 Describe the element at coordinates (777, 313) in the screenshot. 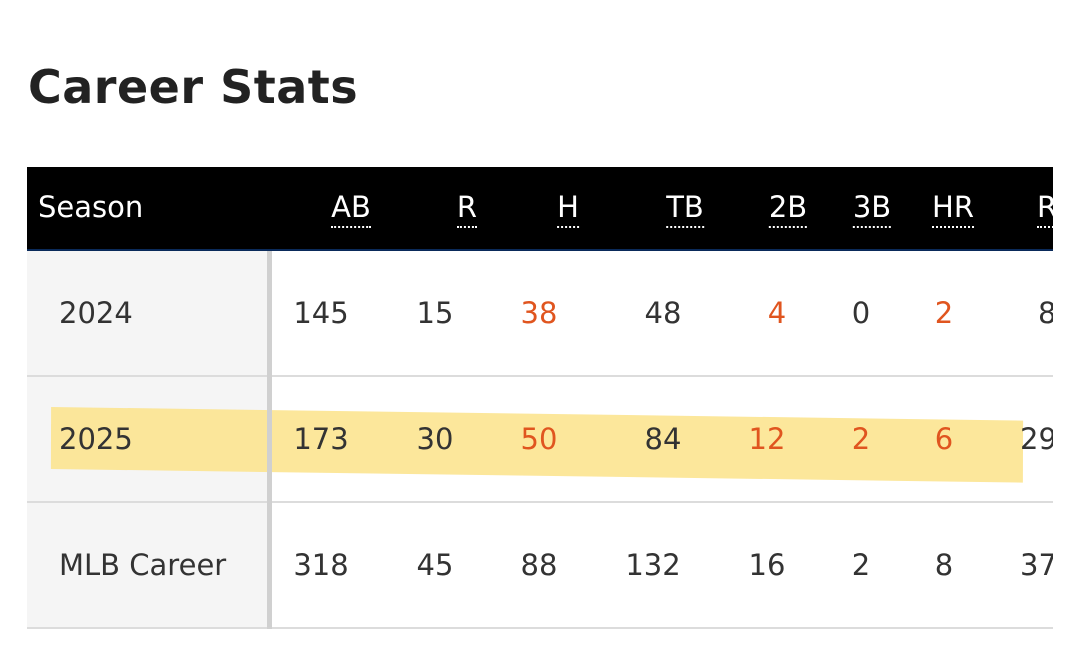

I see `2b-value: 4` at that location.